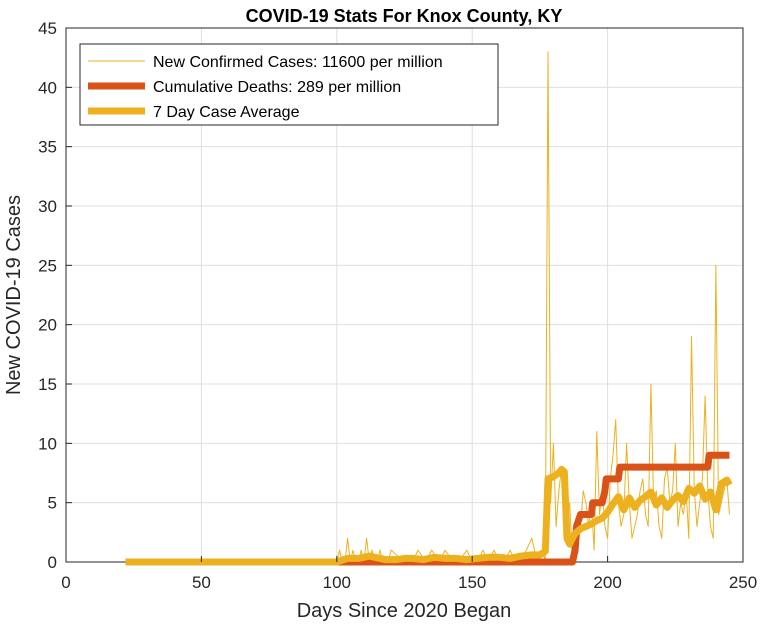 This screenshot has width=761, height=630. I want to click on y-tick-label: 20, so click(47, 325).